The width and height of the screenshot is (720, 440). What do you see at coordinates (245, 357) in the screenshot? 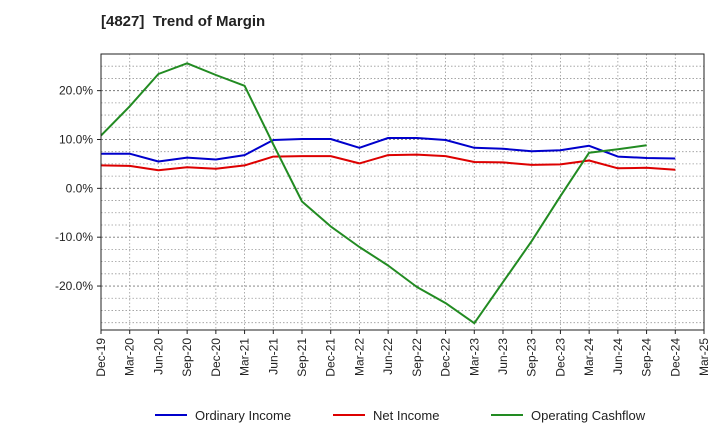
I see `x-tick-label: Mar-21` at bounding box center [245, 357].